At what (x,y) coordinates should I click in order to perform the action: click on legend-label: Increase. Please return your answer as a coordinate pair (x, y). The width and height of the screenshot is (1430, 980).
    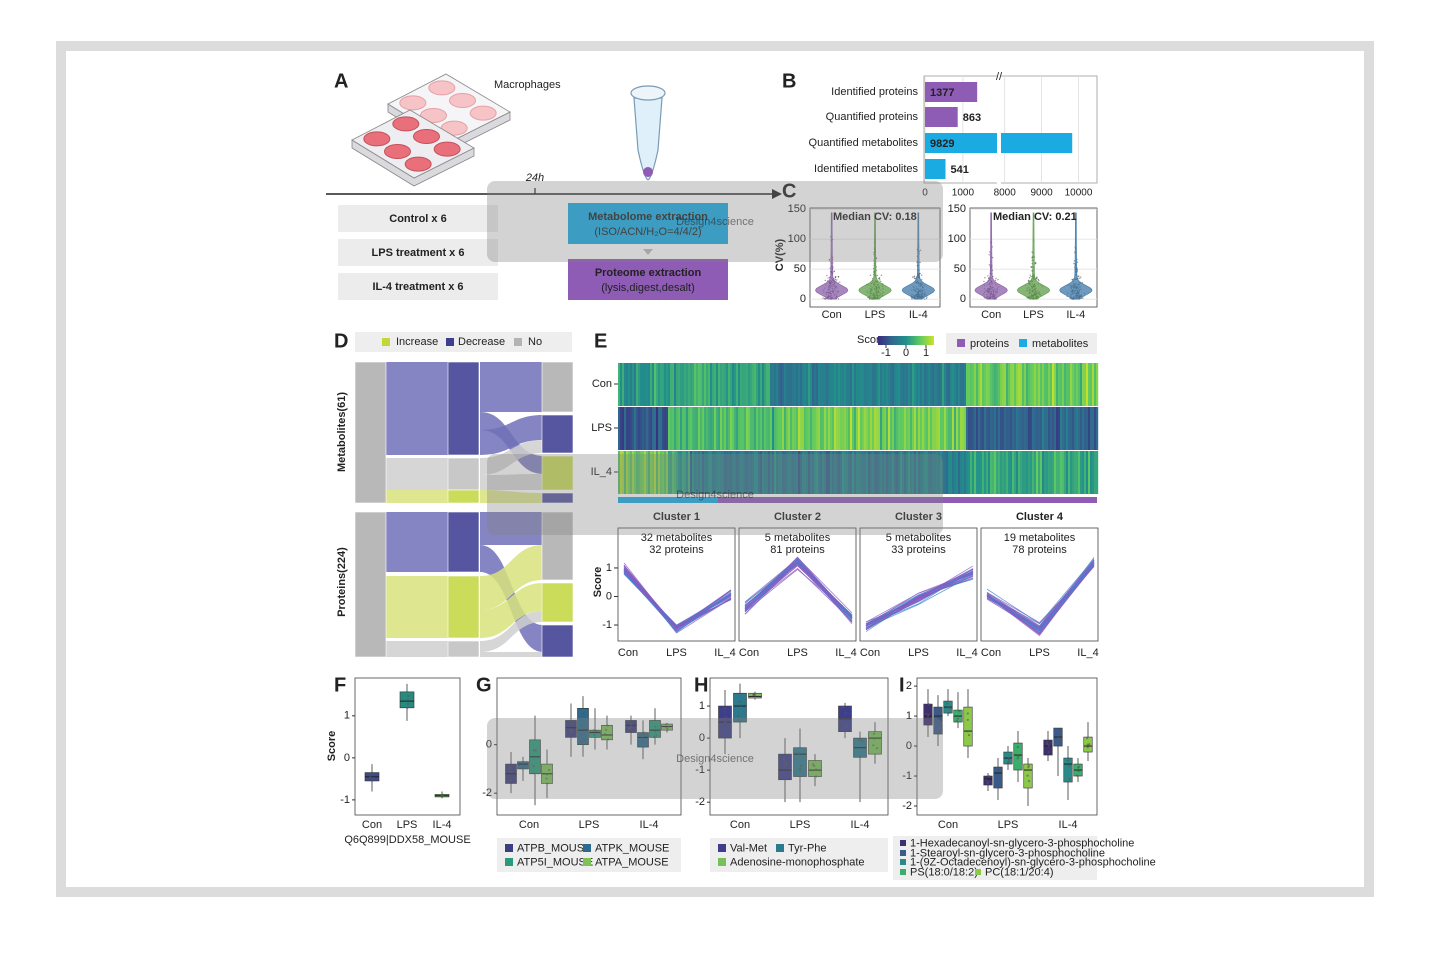
    Looking at the image, I should click on (417, 342).